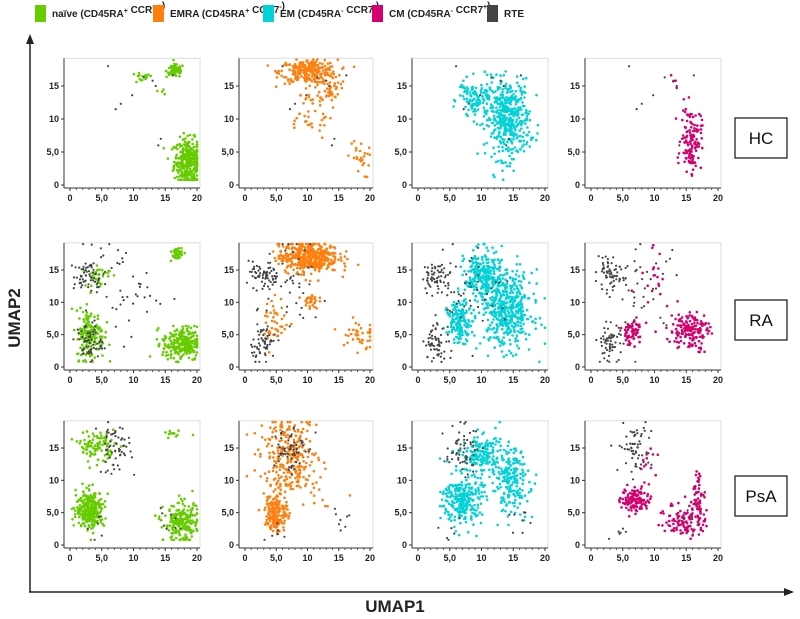 The image size is (800, 619). What do you see at coordinates (339, 198) in the screenshot?
I see `x-tick-label: 15` at bounding box center [339, 198].